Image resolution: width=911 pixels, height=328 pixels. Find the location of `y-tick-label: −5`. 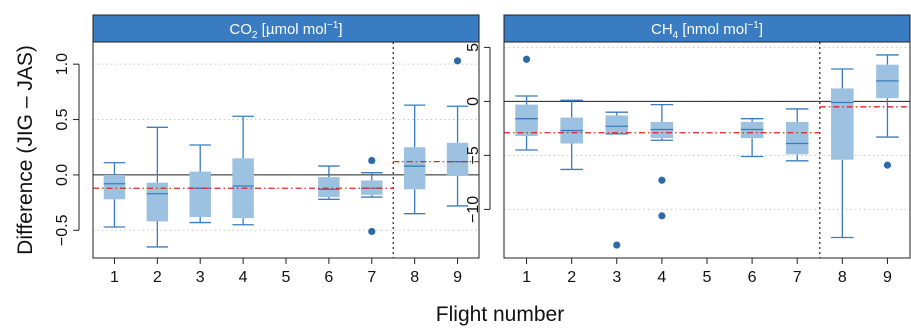

y-tick-label: −5 is located at coordinates (473, 155).